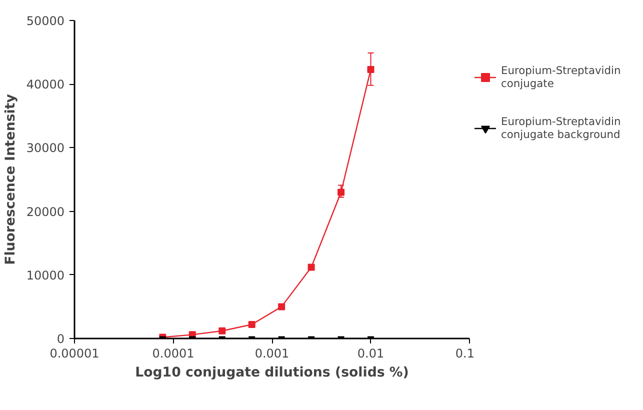 The width and height of the screenshot is (643, 410). Describe the element at coordinates (370, 353) in the screenshot. I see `x-tick-label: 0.01` at that location.